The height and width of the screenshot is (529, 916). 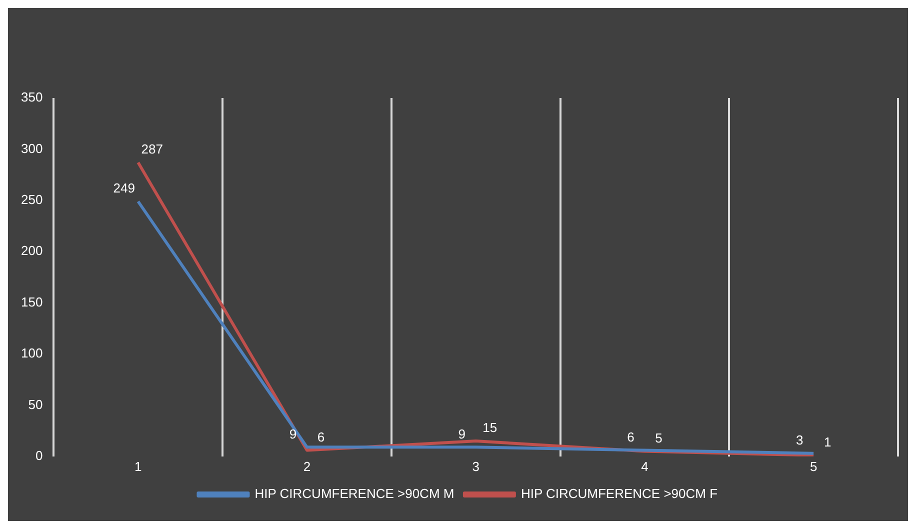 I want to click on x-tick-label: 5, so click(x=814, y=466).